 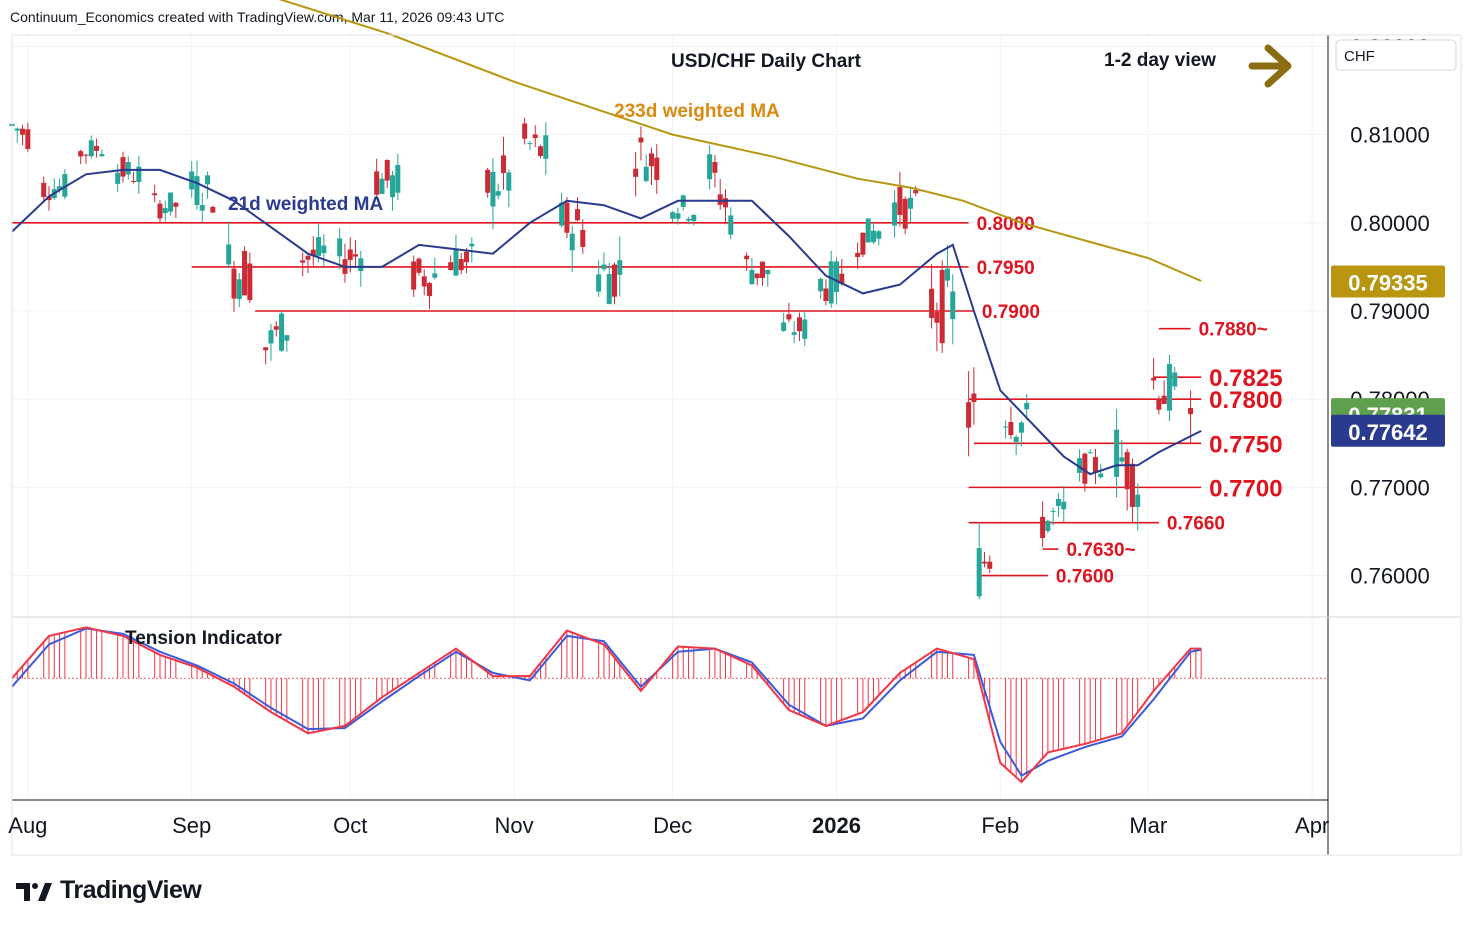 I want to click on y-tick-label: 0.80000, so click(x=1390, y=223).